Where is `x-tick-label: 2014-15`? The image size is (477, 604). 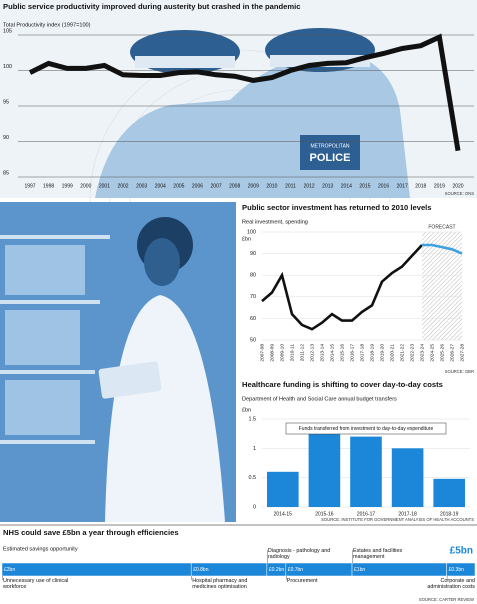 x-tick-label: 2014-15 is located at coordinates (283, 514).